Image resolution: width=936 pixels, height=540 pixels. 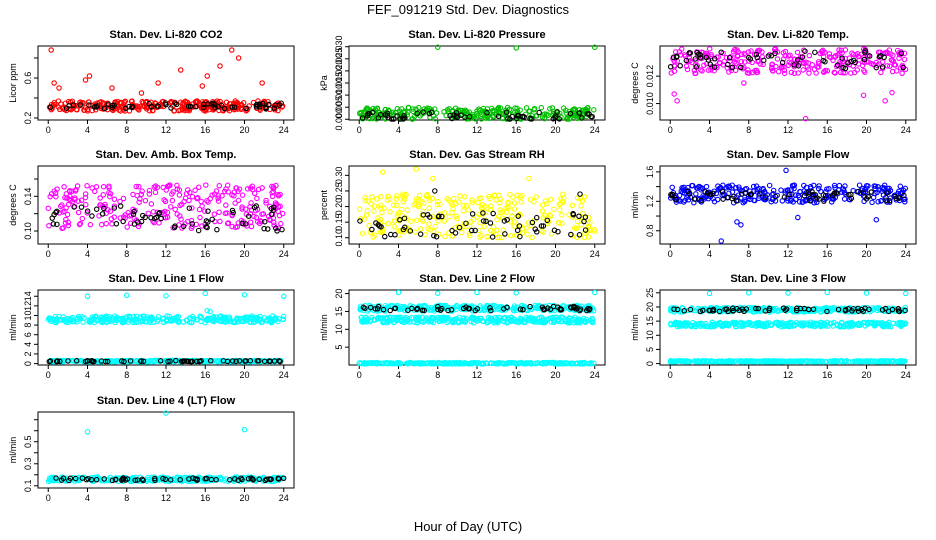 What do you see at coordinates (244, 375) in the screenshot?
I see `x-tick-label: 20` at bounding box center [244, 375].